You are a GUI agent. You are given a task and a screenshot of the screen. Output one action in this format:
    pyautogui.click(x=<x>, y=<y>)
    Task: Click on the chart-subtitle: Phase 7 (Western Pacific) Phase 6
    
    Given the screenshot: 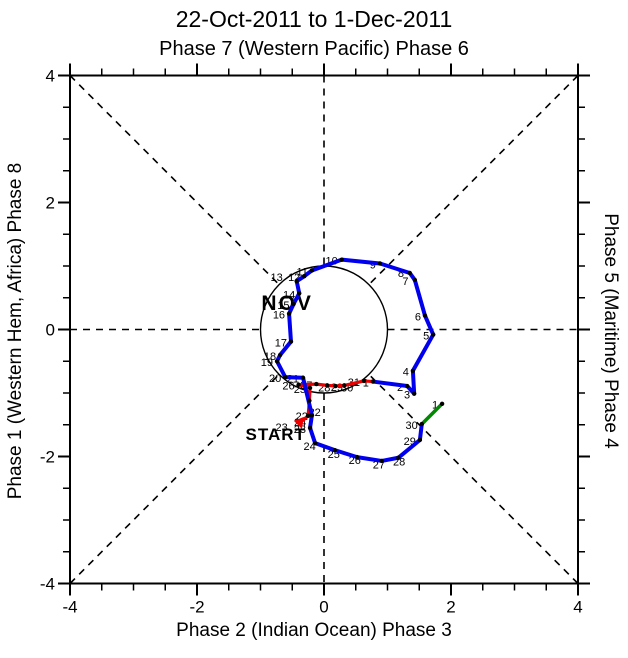 What is the action you would take?
    pyautogui.click(x=314, y=49)
    